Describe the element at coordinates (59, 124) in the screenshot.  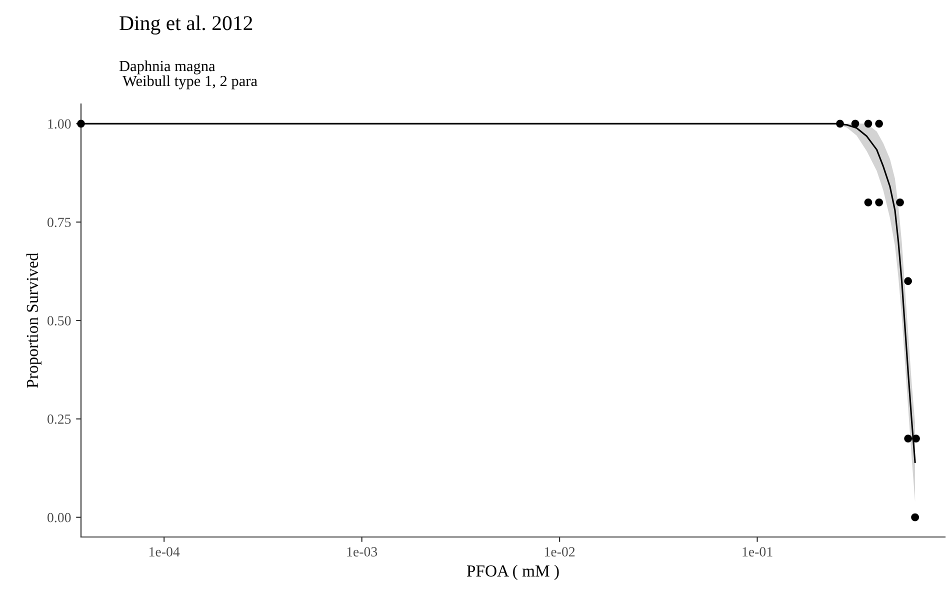
I see `y-tick-label: 1.00` at that location.